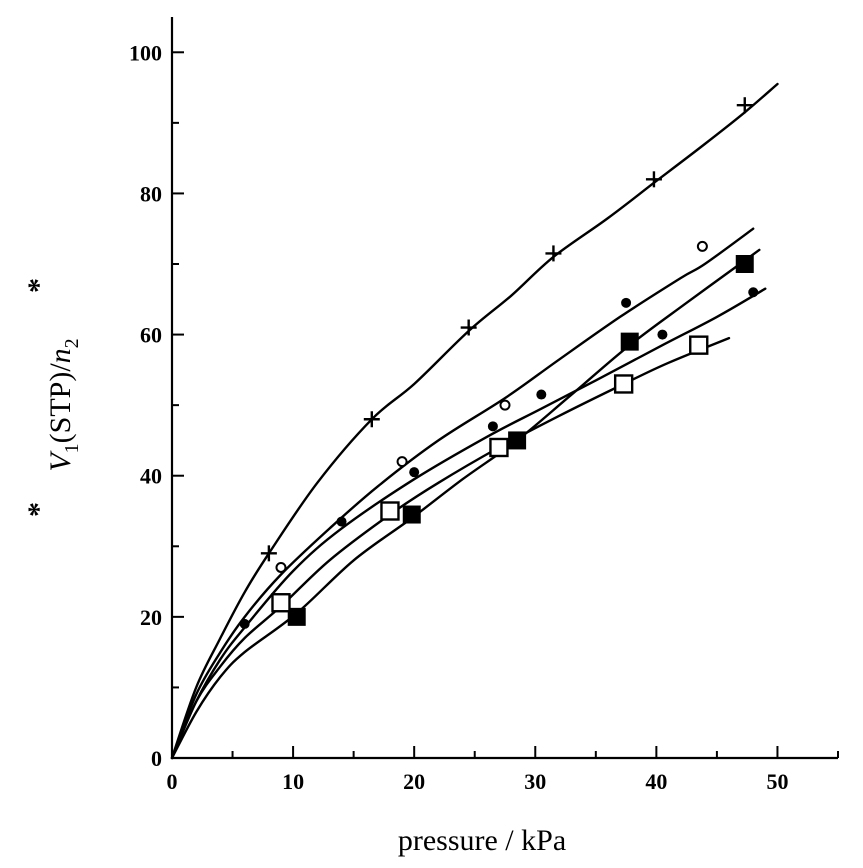  I want to click on y-title-n-sub: 2, so click(72, 343).